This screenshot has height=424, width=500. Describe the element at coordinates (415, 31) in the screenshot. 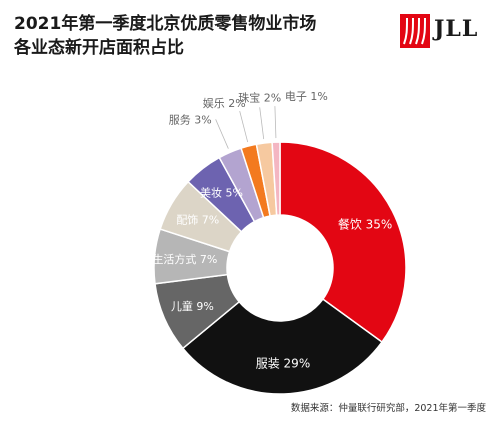

I see `jll-logo-icon` at that location.